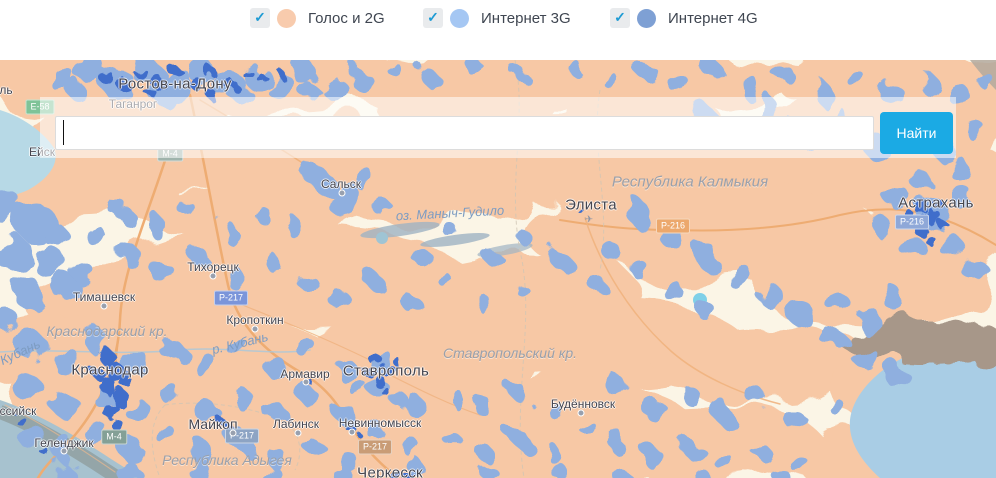 The width and height of the screenshot is (996, 478). Describe the element at coordinates (255, 320) in the screenshot. I see `city-label: Кропоткин` at that location.